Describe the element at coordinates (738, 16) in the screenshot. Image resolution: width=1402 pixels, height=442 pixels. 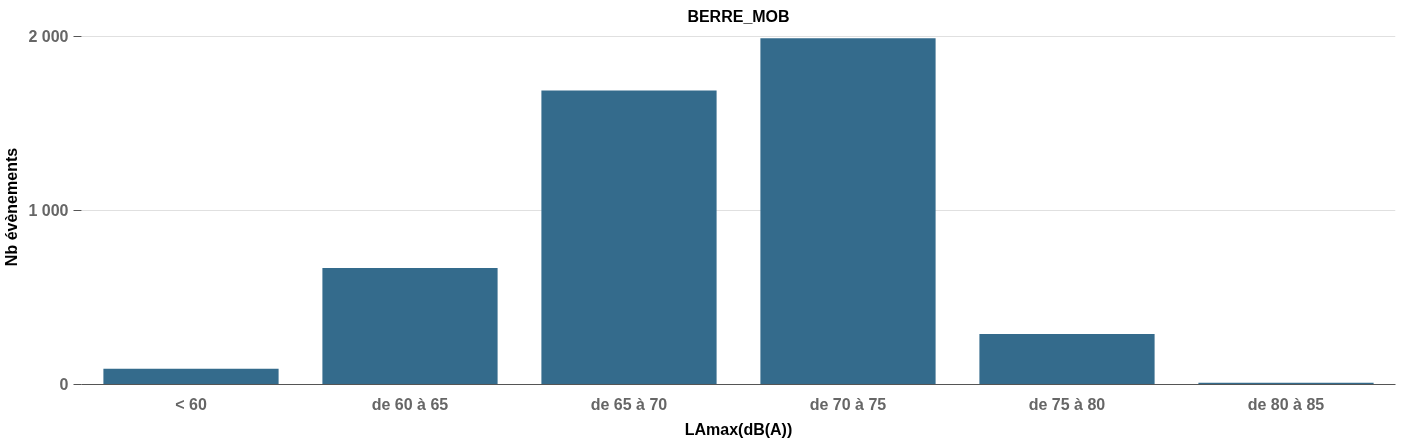
I see `chart-title: BERRE_MOB` at that location.